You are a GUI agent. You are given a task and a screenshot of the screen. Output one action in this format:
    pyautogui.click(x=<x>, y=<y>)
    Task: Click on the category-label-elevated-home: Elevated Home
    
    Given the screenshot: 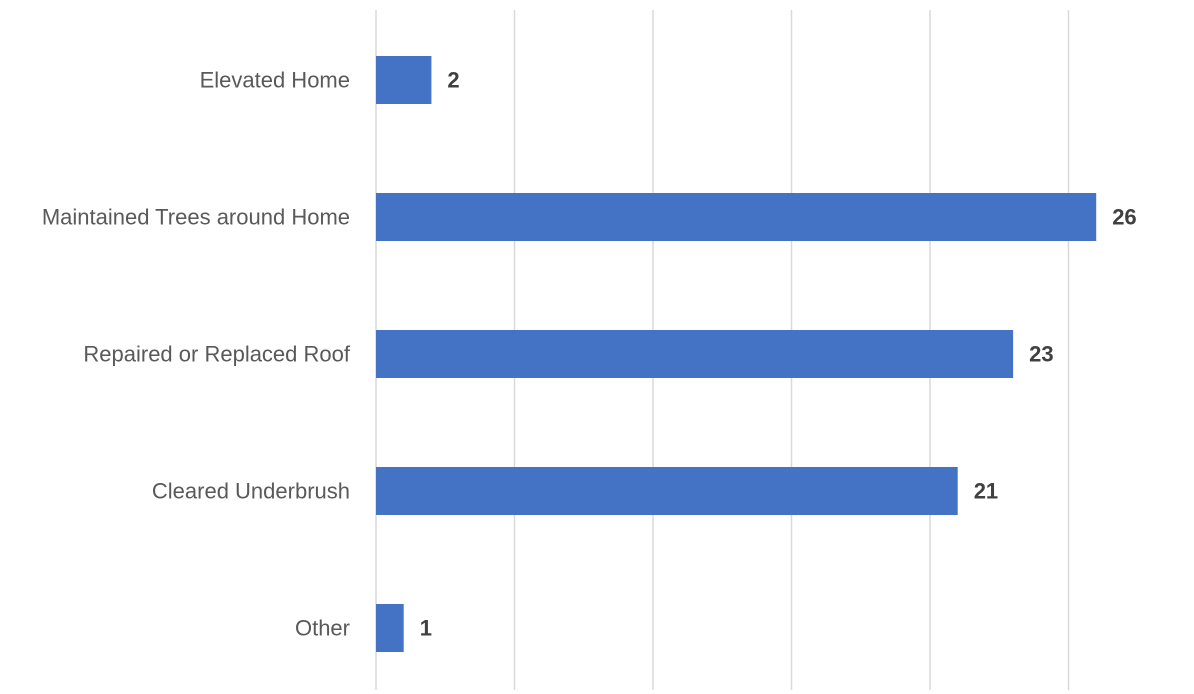 What is the action you would take?
    pyautogui.click(x=275, y=80)
    